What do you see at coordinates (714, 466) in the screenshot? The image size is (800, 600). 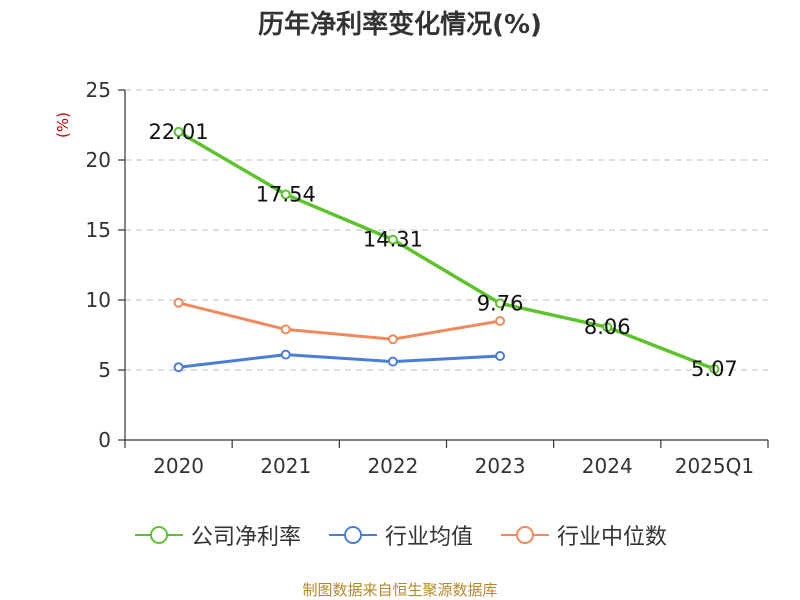 I see `x-tick-label: 2025Q1` at bounding box center [714, 466].